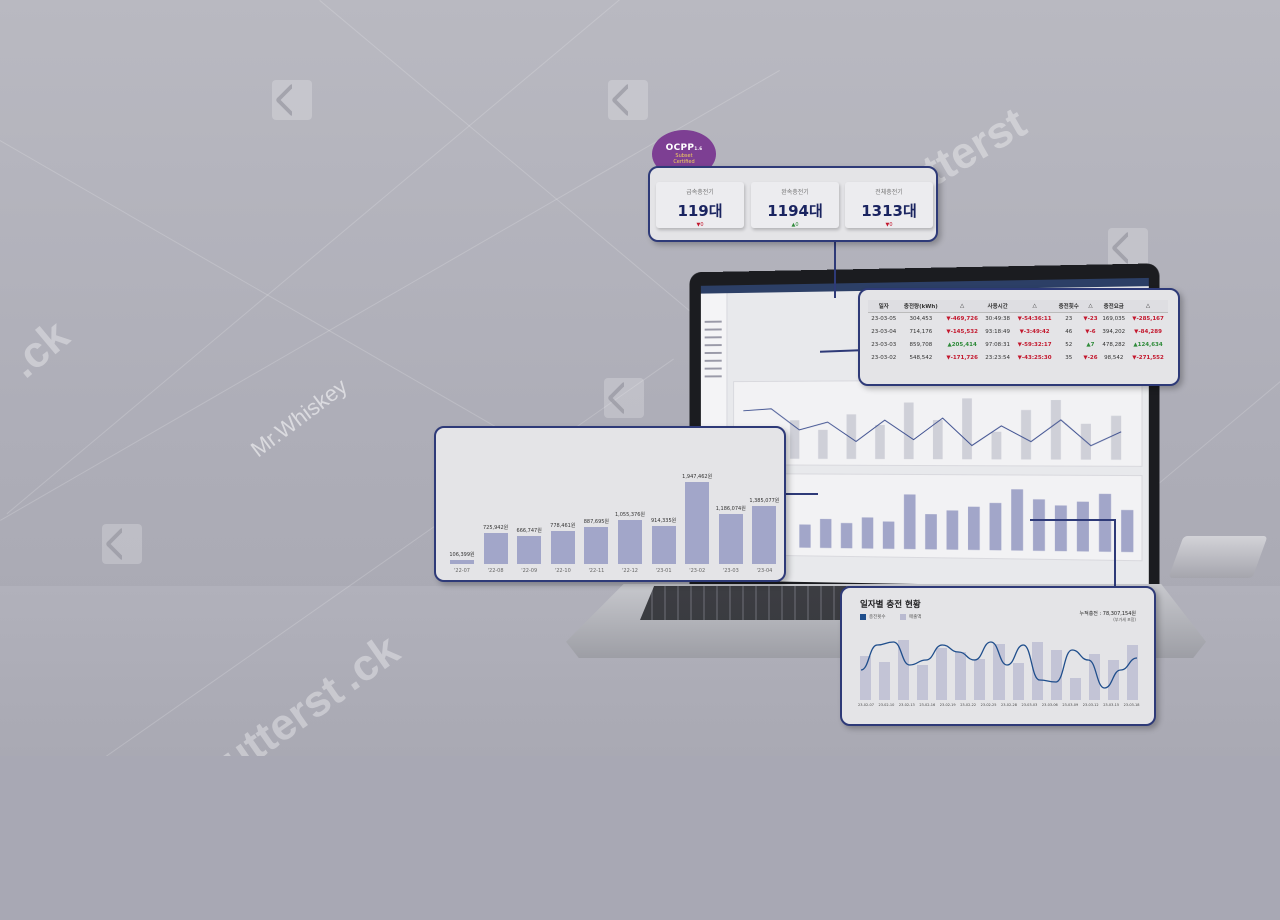  I want to click on table-cell: 30:49:38, so click(997, 318).